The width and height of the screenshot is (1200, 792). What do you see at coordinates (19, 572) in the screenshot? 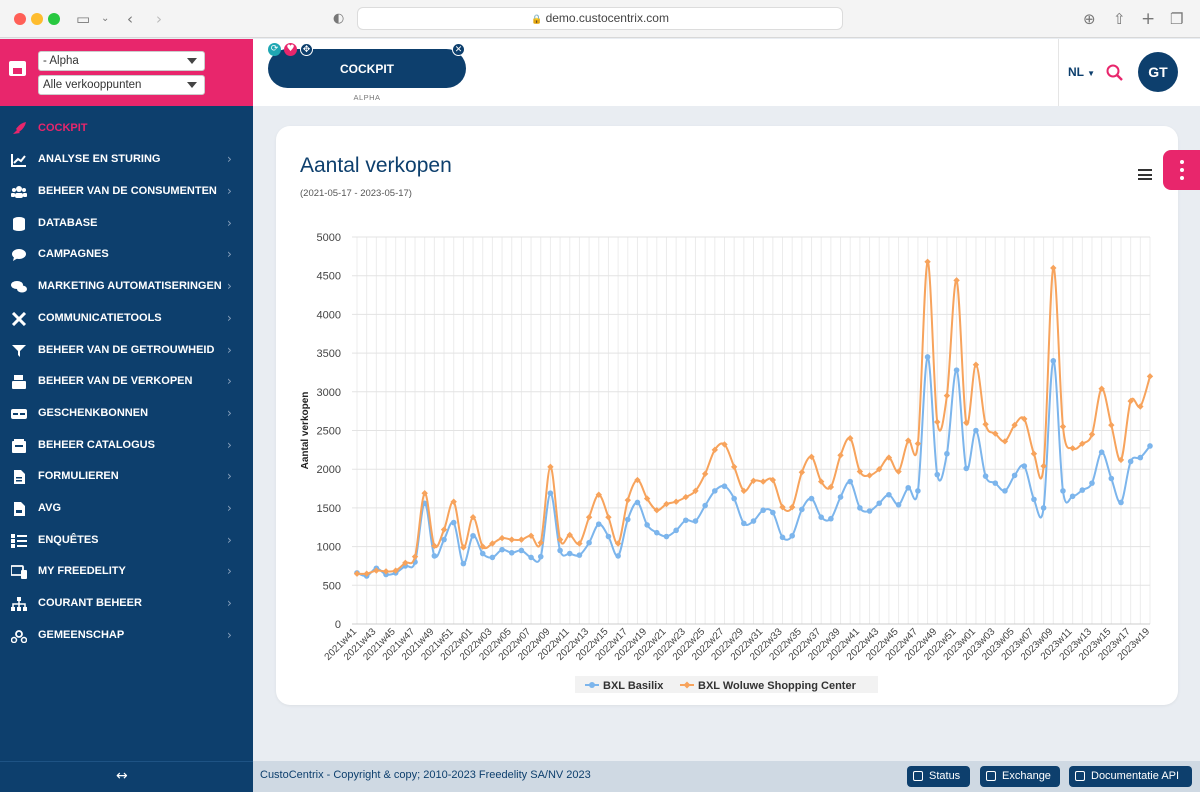
I see `devices-icon` at bounding box center [19, 572].